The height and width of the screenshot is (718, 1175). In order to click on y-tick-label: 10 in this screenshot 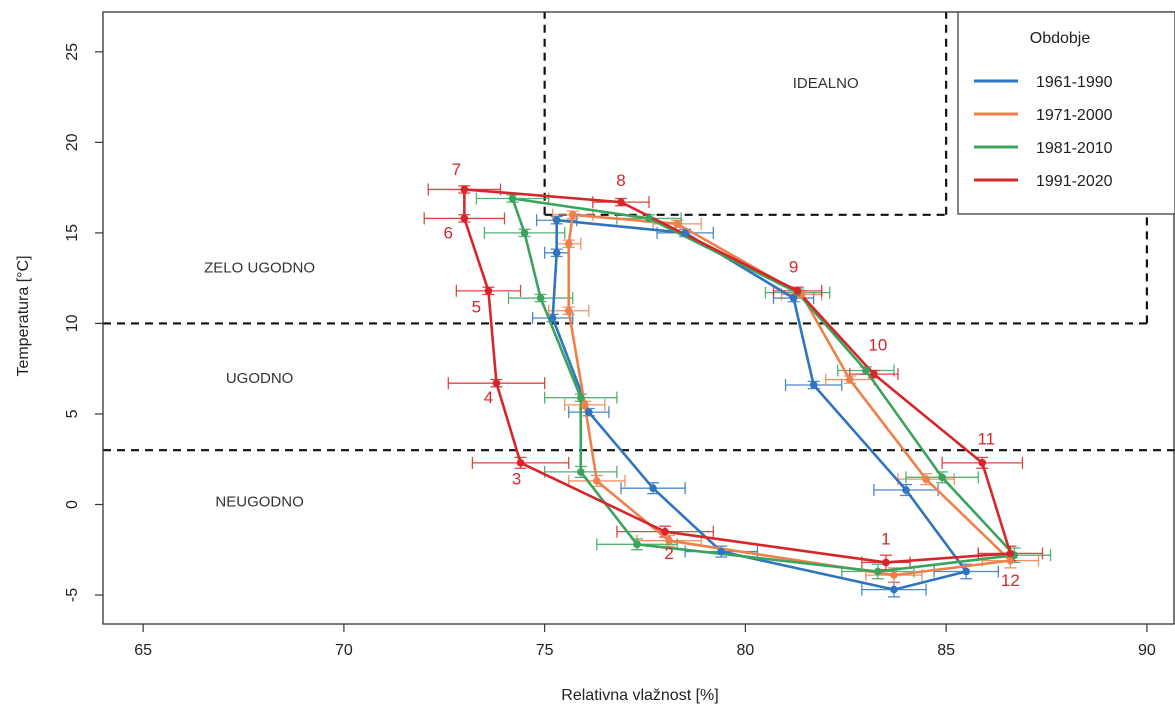, I will do `click(72, 323)`.